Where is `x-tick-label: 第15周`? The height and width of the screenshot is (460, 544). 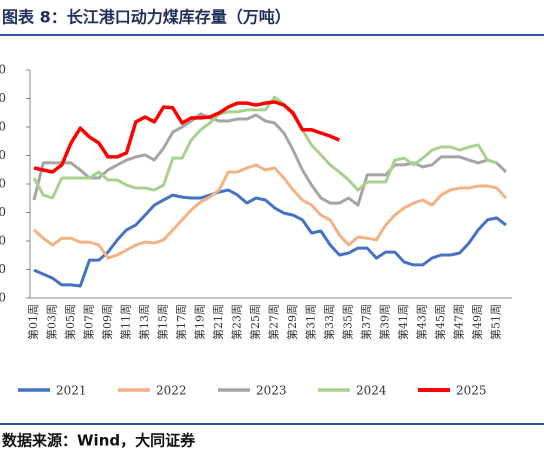
x-tick-label: 第15周 is located at coordinates (163, 322).